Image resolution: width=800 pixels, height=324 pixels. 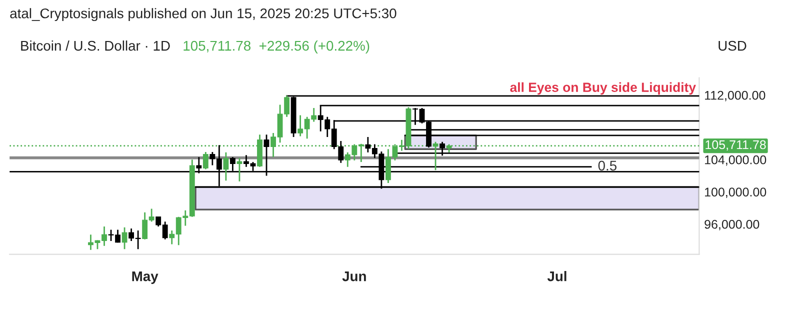 I want to click on chart-title: Bitcoin / U.S. Dollar · 1D, so click(x=95, y=45).